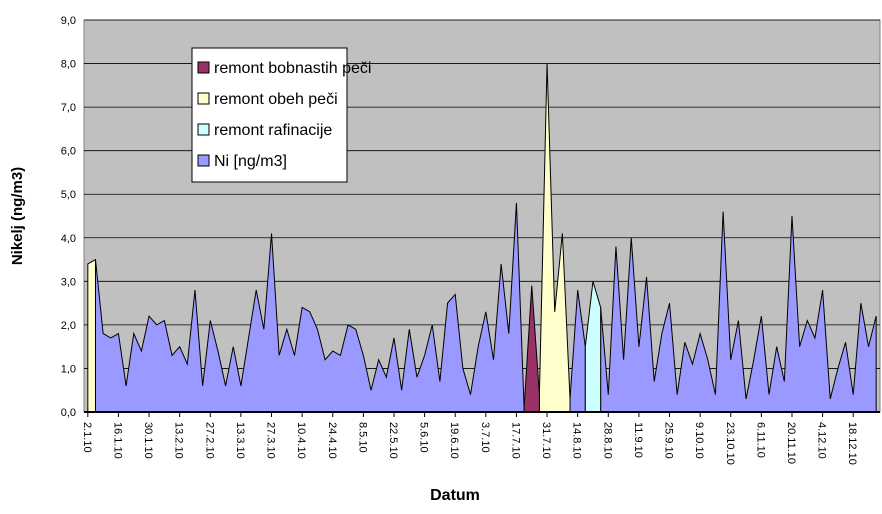 Image resolution: width=882 pixels, height=514 pixels. I want to click on y-tick-label: 2,0, so click(68, 326).